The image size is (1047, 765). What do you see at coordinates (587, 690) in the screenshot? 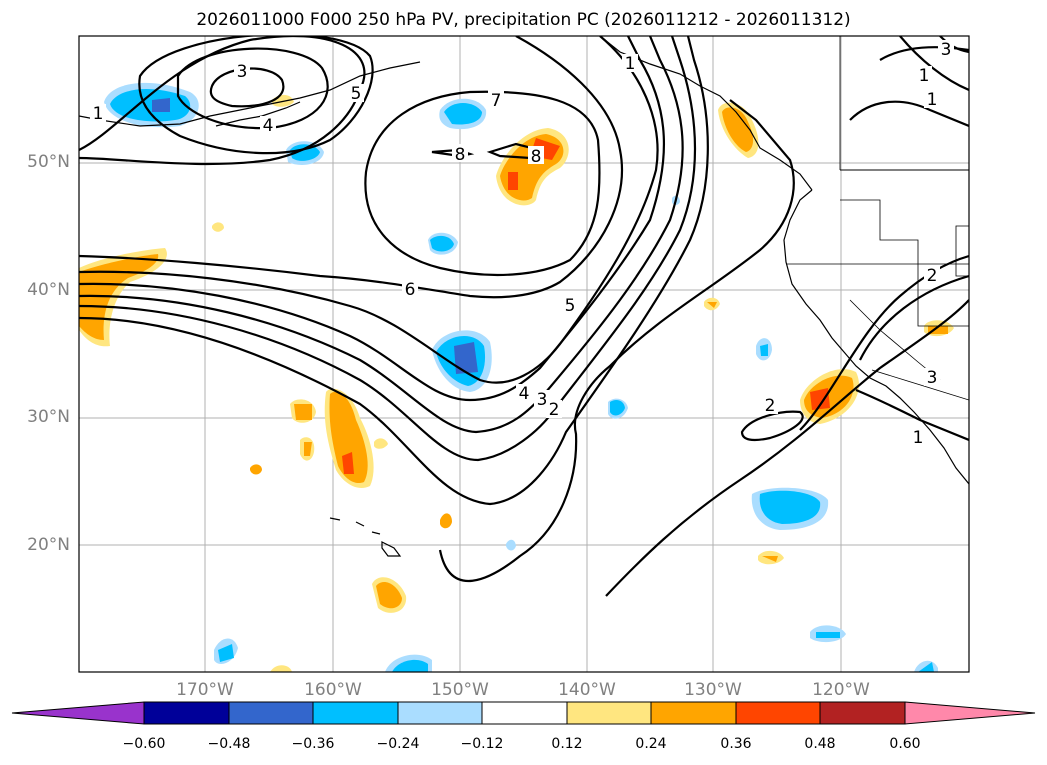
I see `lon-label: 140°W` at bounding box center [587, 690].